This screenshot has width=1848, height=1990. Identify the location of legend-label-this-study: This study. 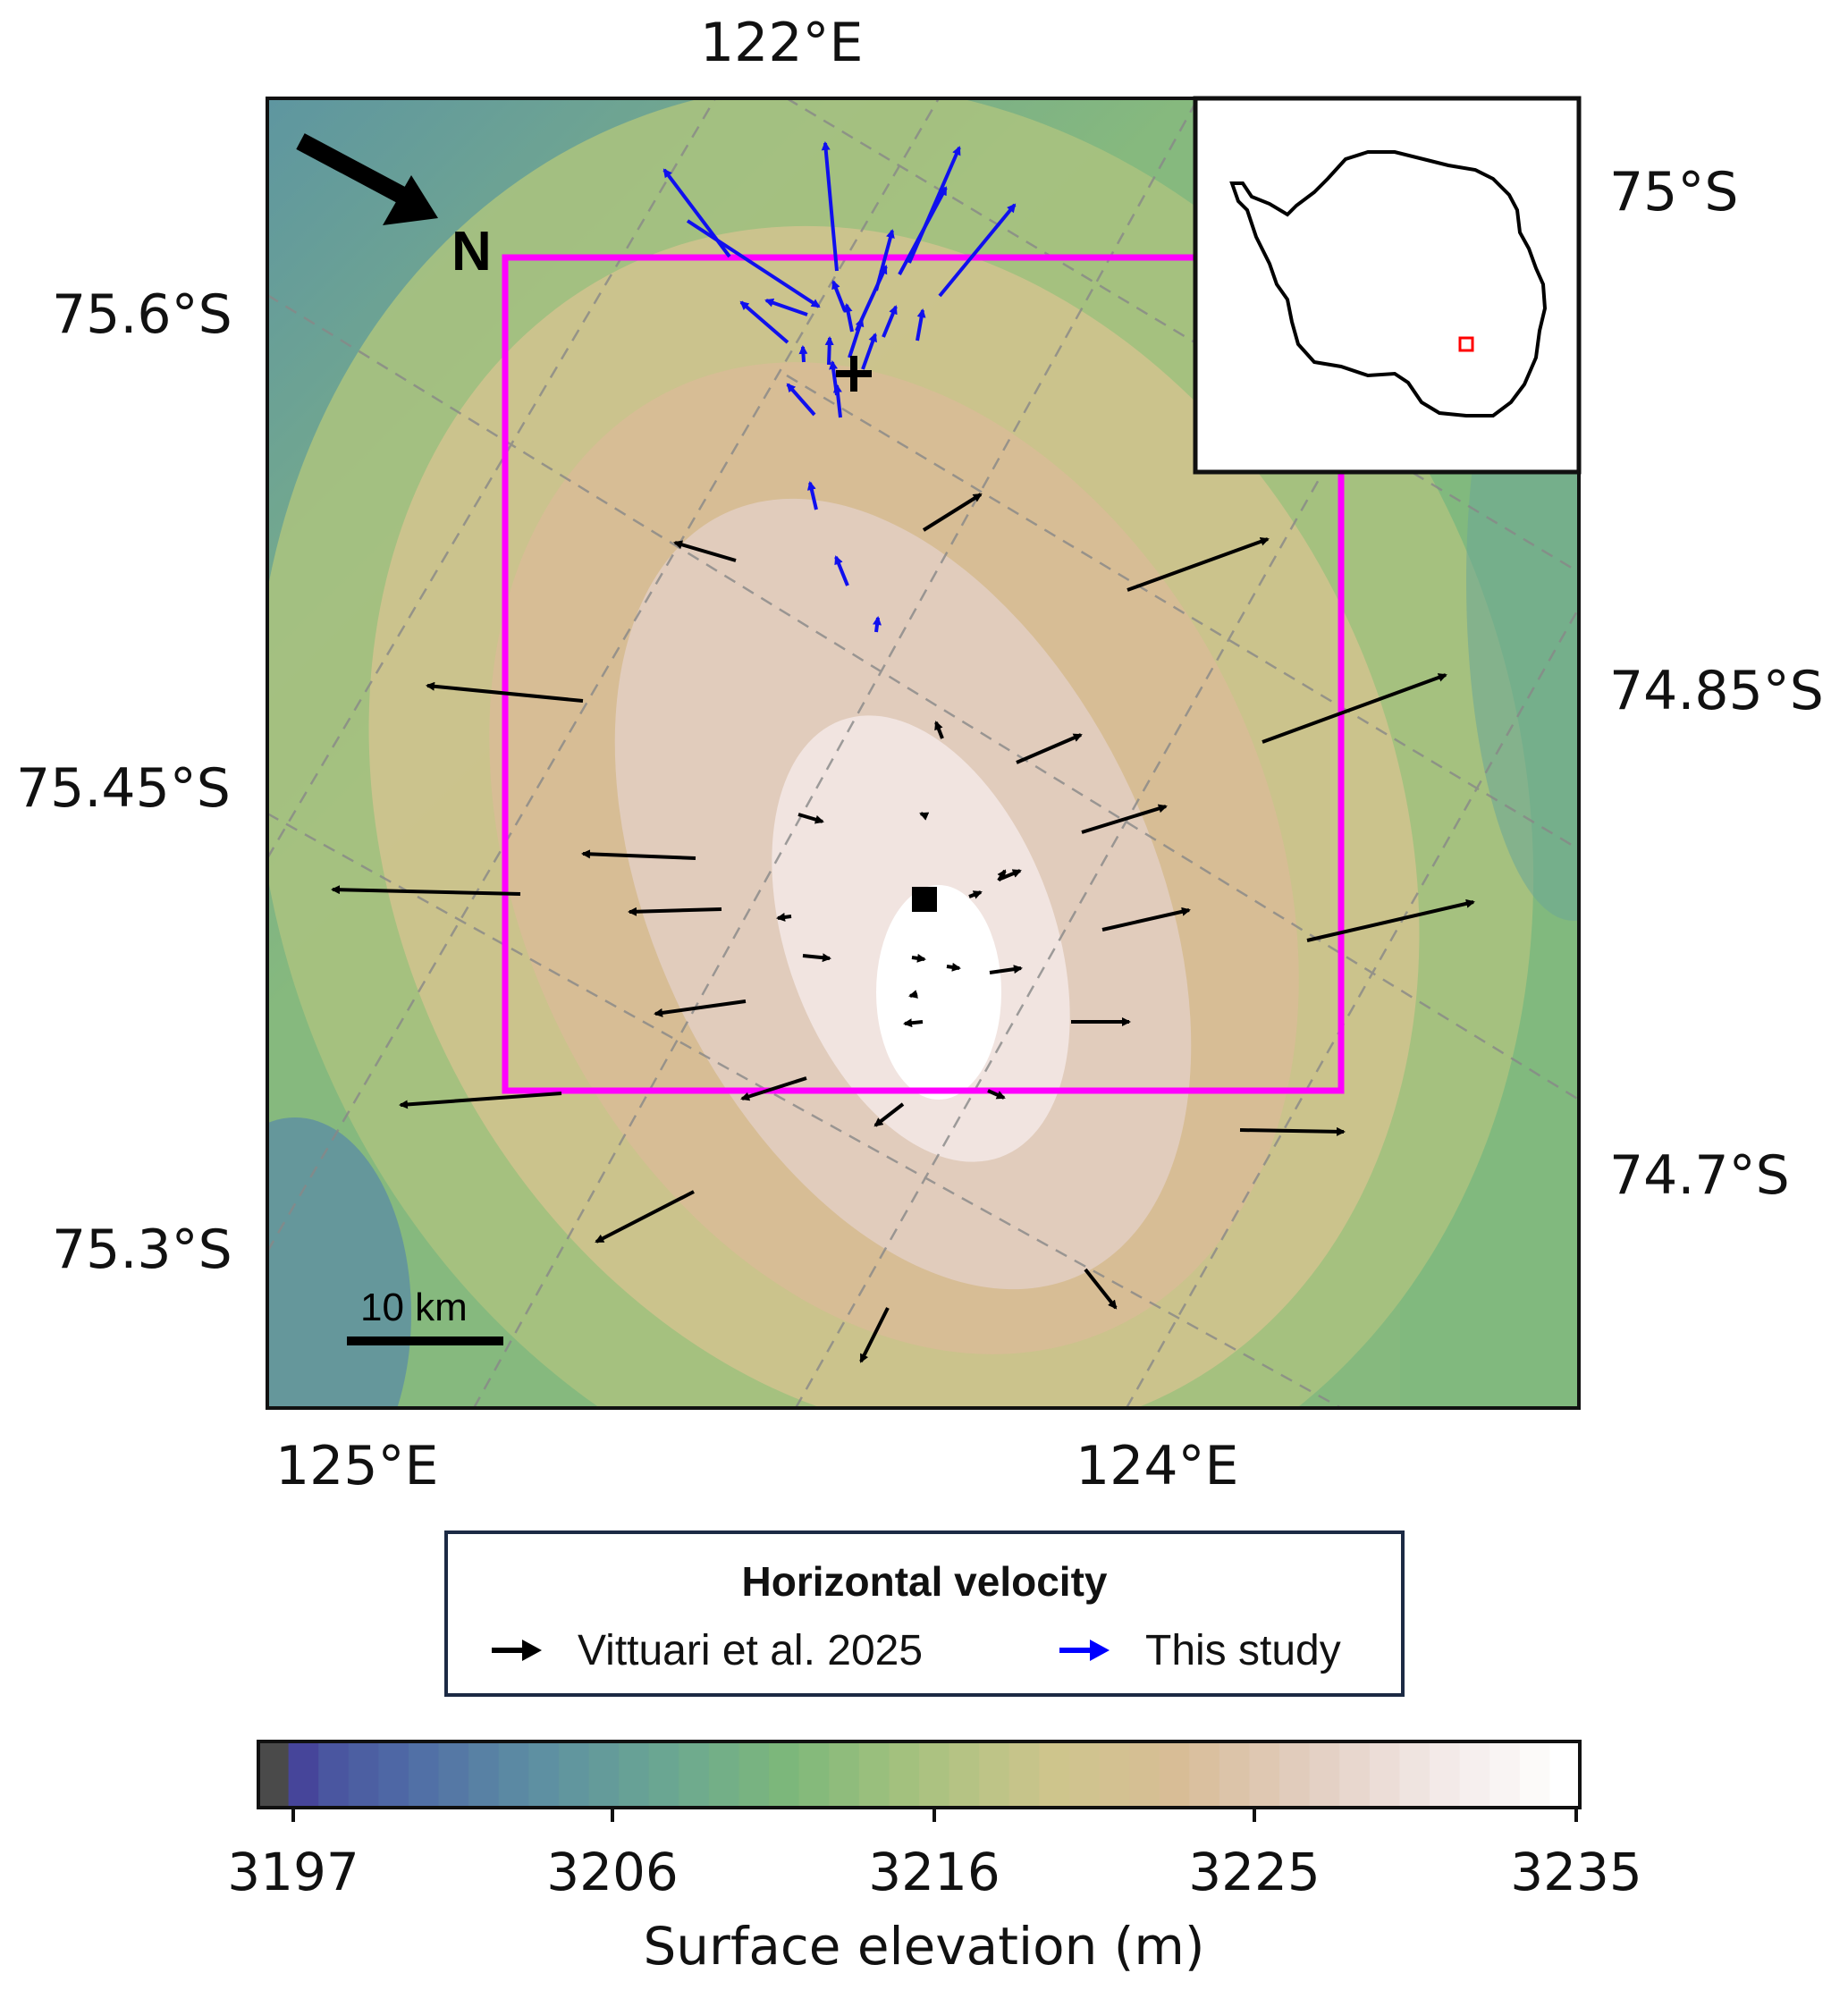
(1243, 1650).